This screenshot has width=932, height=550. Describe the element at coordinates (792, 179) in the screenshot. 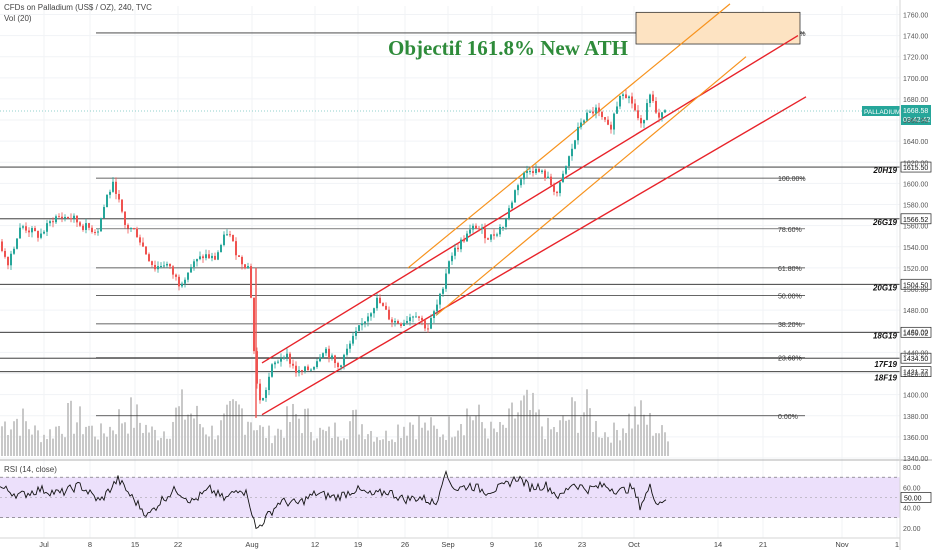

I see `fib-label: 100.00%` at that location.